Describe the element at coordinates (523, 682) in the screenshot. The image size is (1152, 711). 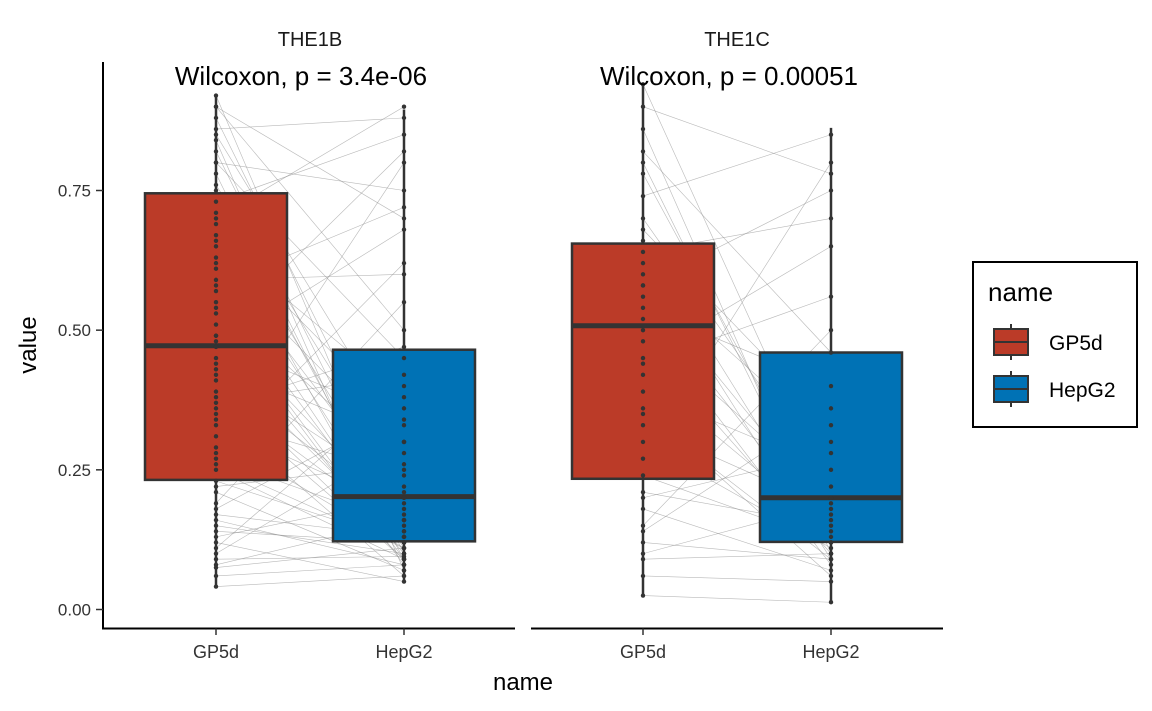
I see `x-axis-title: name` at that location.